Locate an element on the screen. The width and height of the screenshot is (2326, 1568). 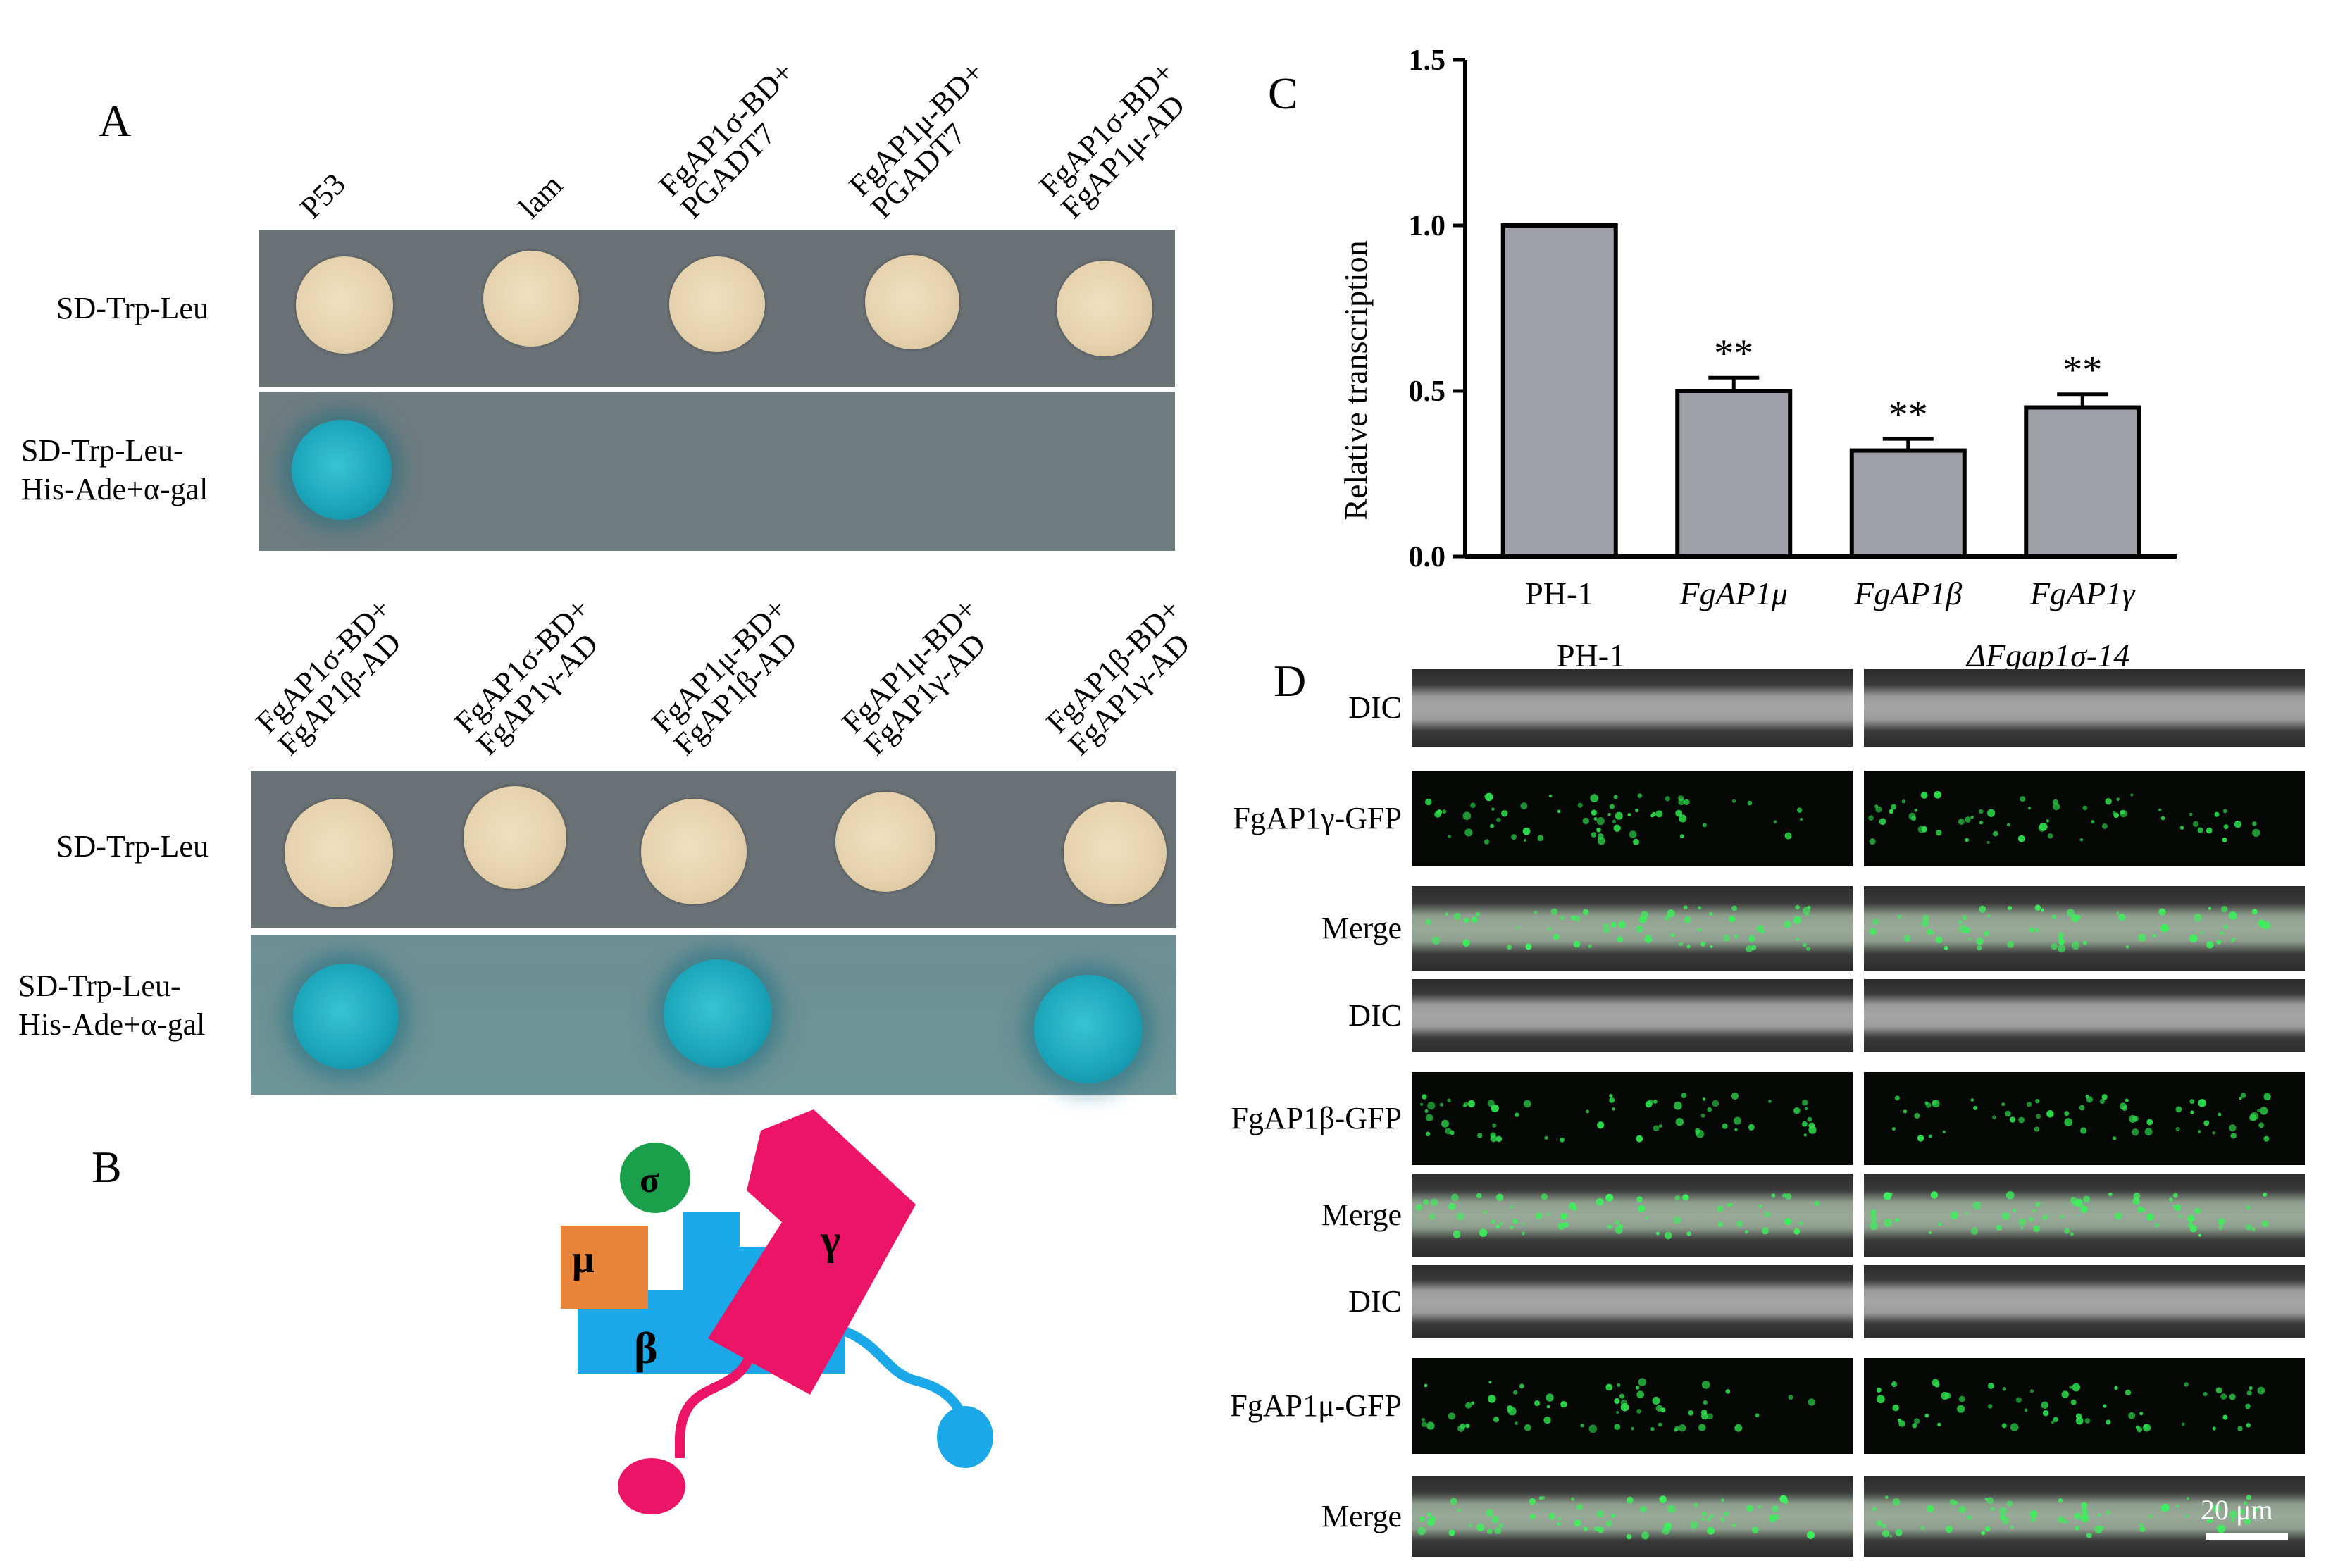
row-label-sd-trp-leu-top: SD-Trp-Leu is located at coordinates (132, 308).